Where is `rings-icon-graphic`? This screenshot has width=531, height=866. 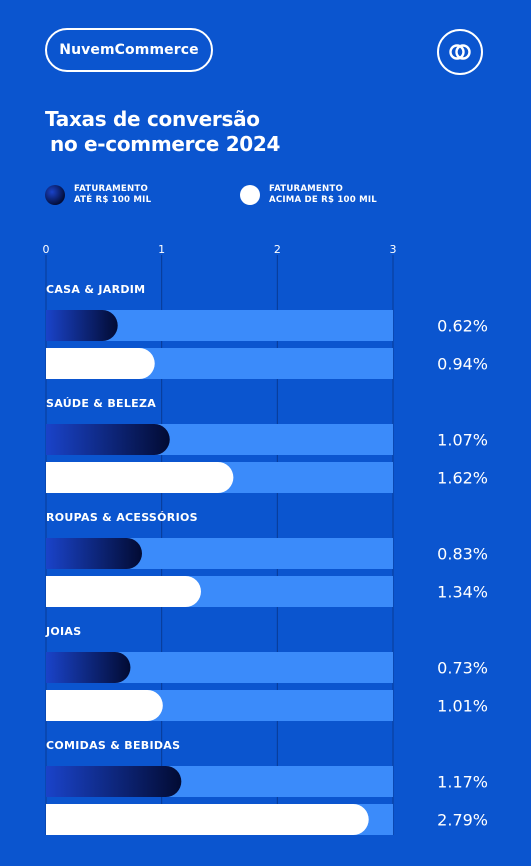 rings-icon-graphic is located at coordinates (460, 52).